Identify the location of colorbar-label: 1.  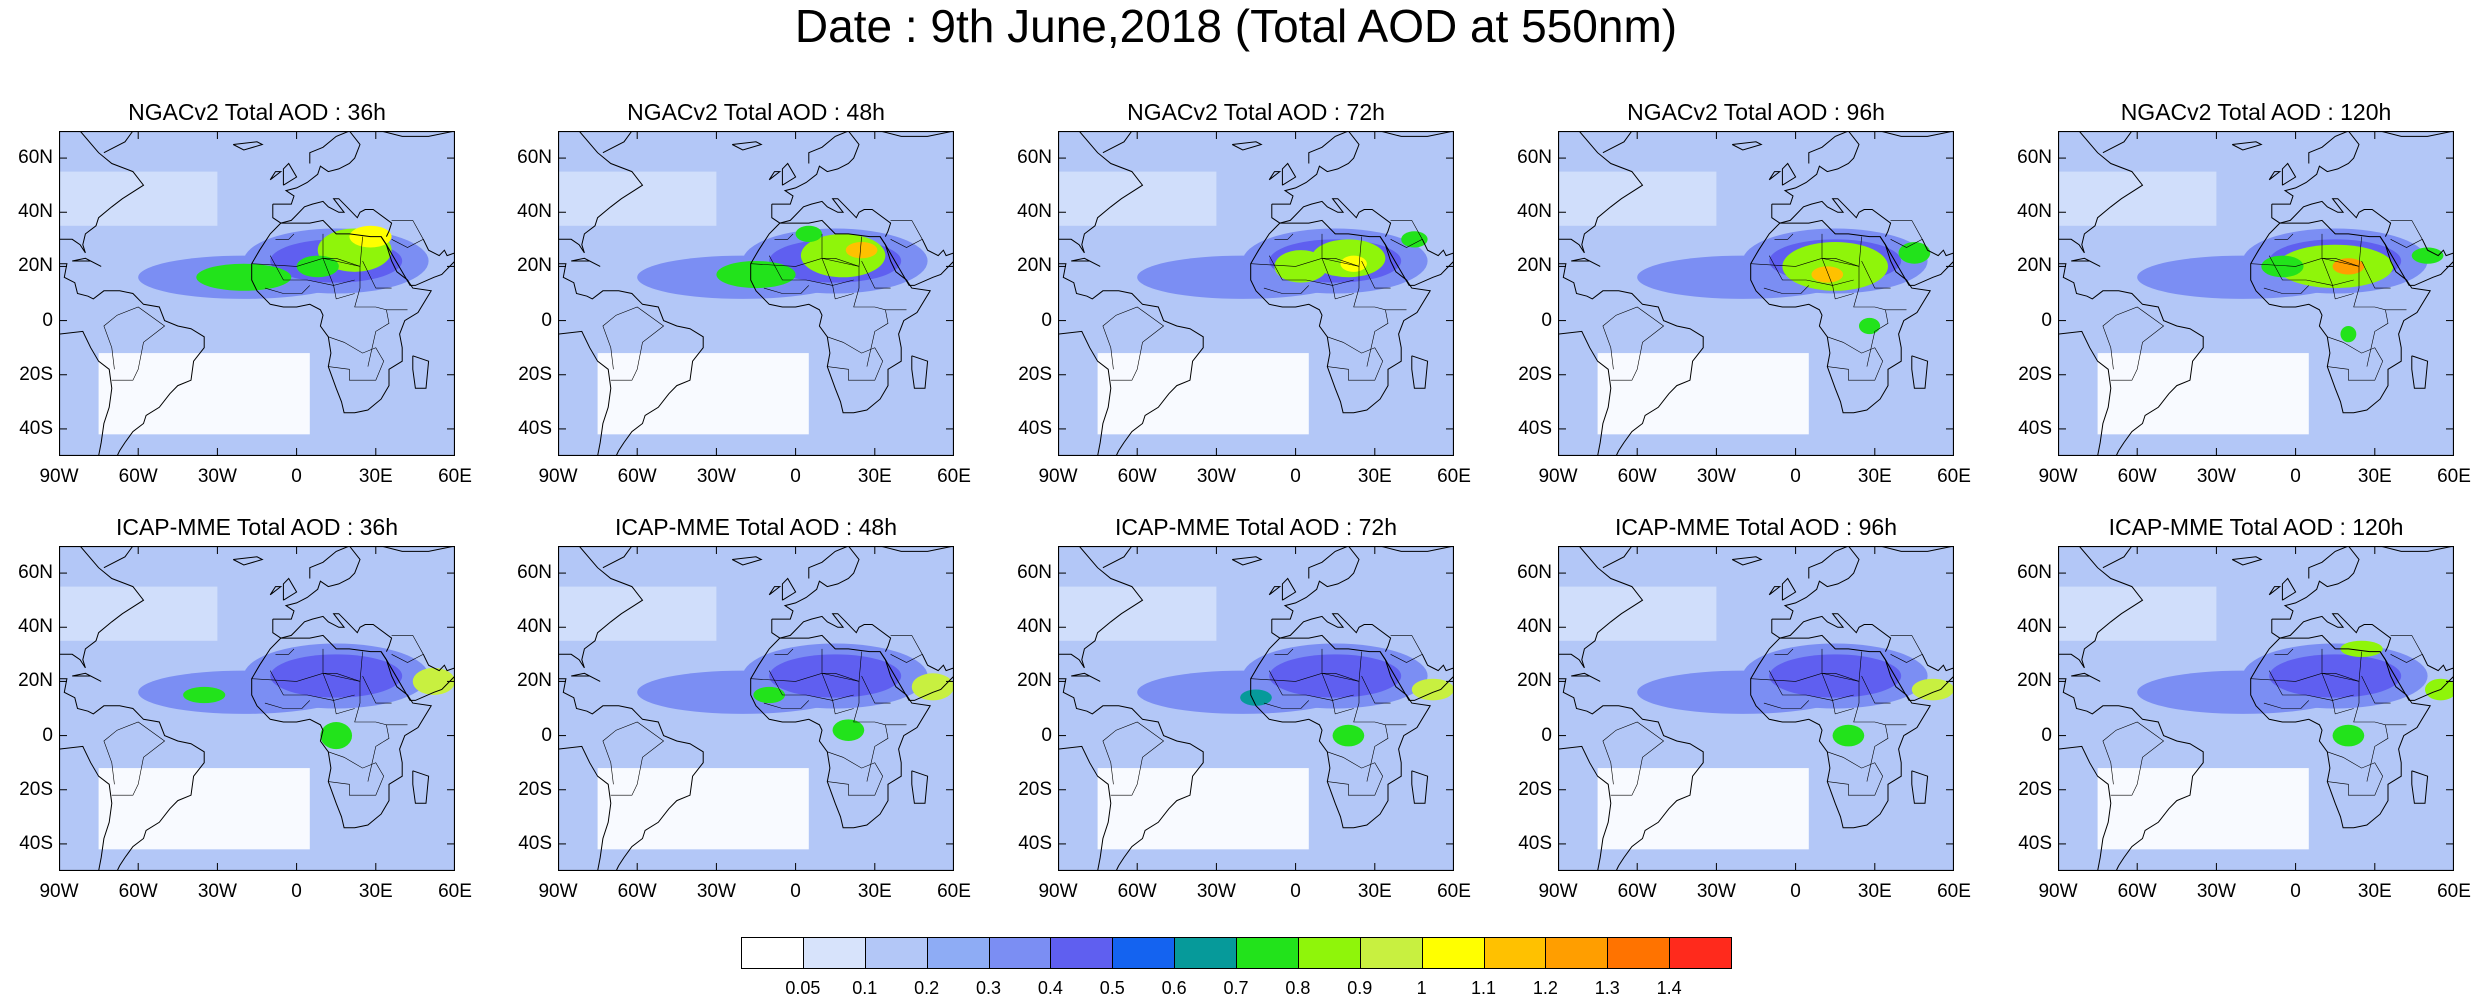
(1421, 988).